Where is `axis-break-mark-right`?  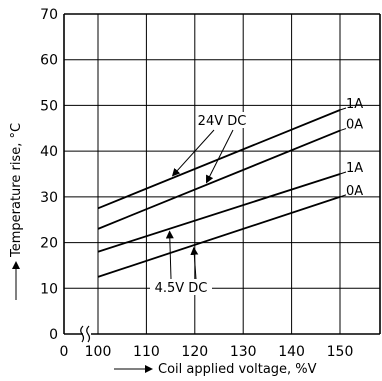
axis-break-mark-right is located at coordinates (88, 334).